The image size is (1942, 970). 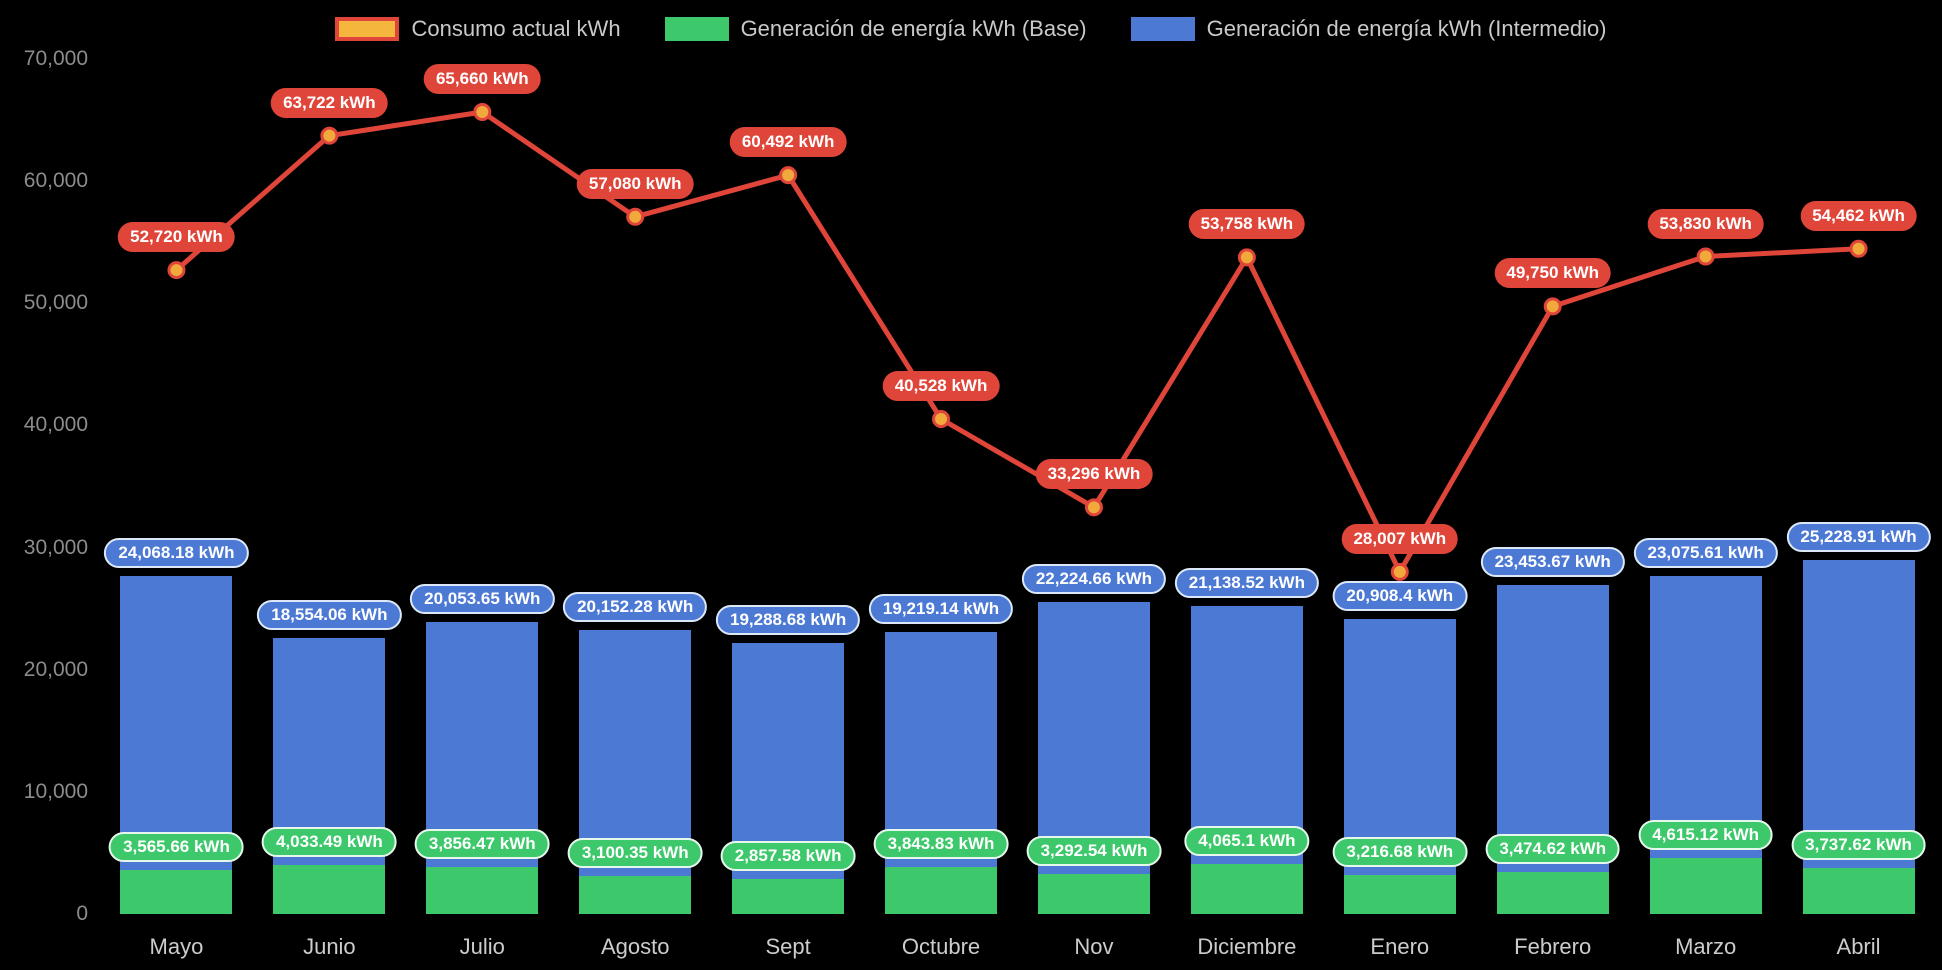 I want to click on x-axis-label: Diciembre, so click(x=1247, y=946).